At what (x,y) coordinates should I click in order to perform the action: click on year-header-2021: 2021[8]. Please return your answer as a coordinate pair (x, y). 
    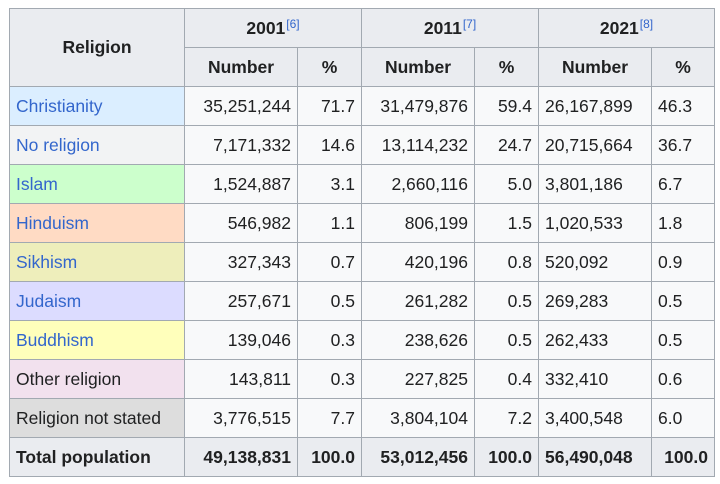
    Looking at the image, I should click on (626, 28).